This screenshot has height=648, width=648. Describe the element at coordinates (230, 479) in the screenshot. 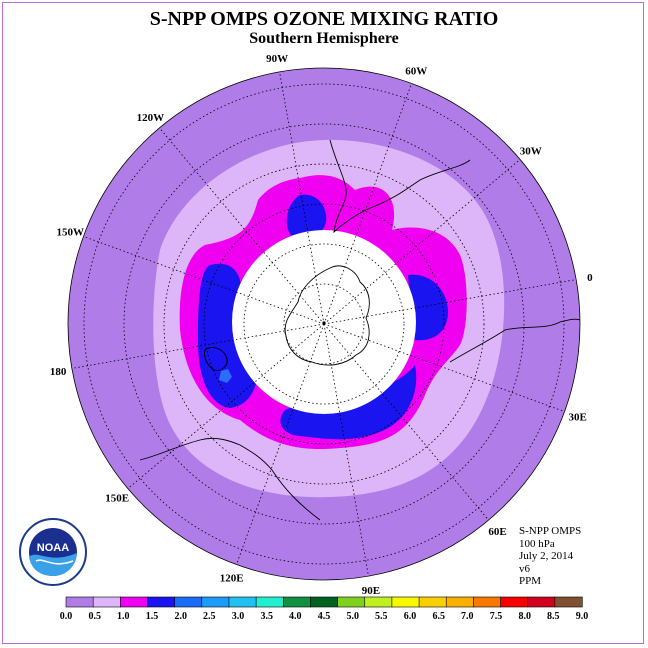

I see `coast-australia` at that location.